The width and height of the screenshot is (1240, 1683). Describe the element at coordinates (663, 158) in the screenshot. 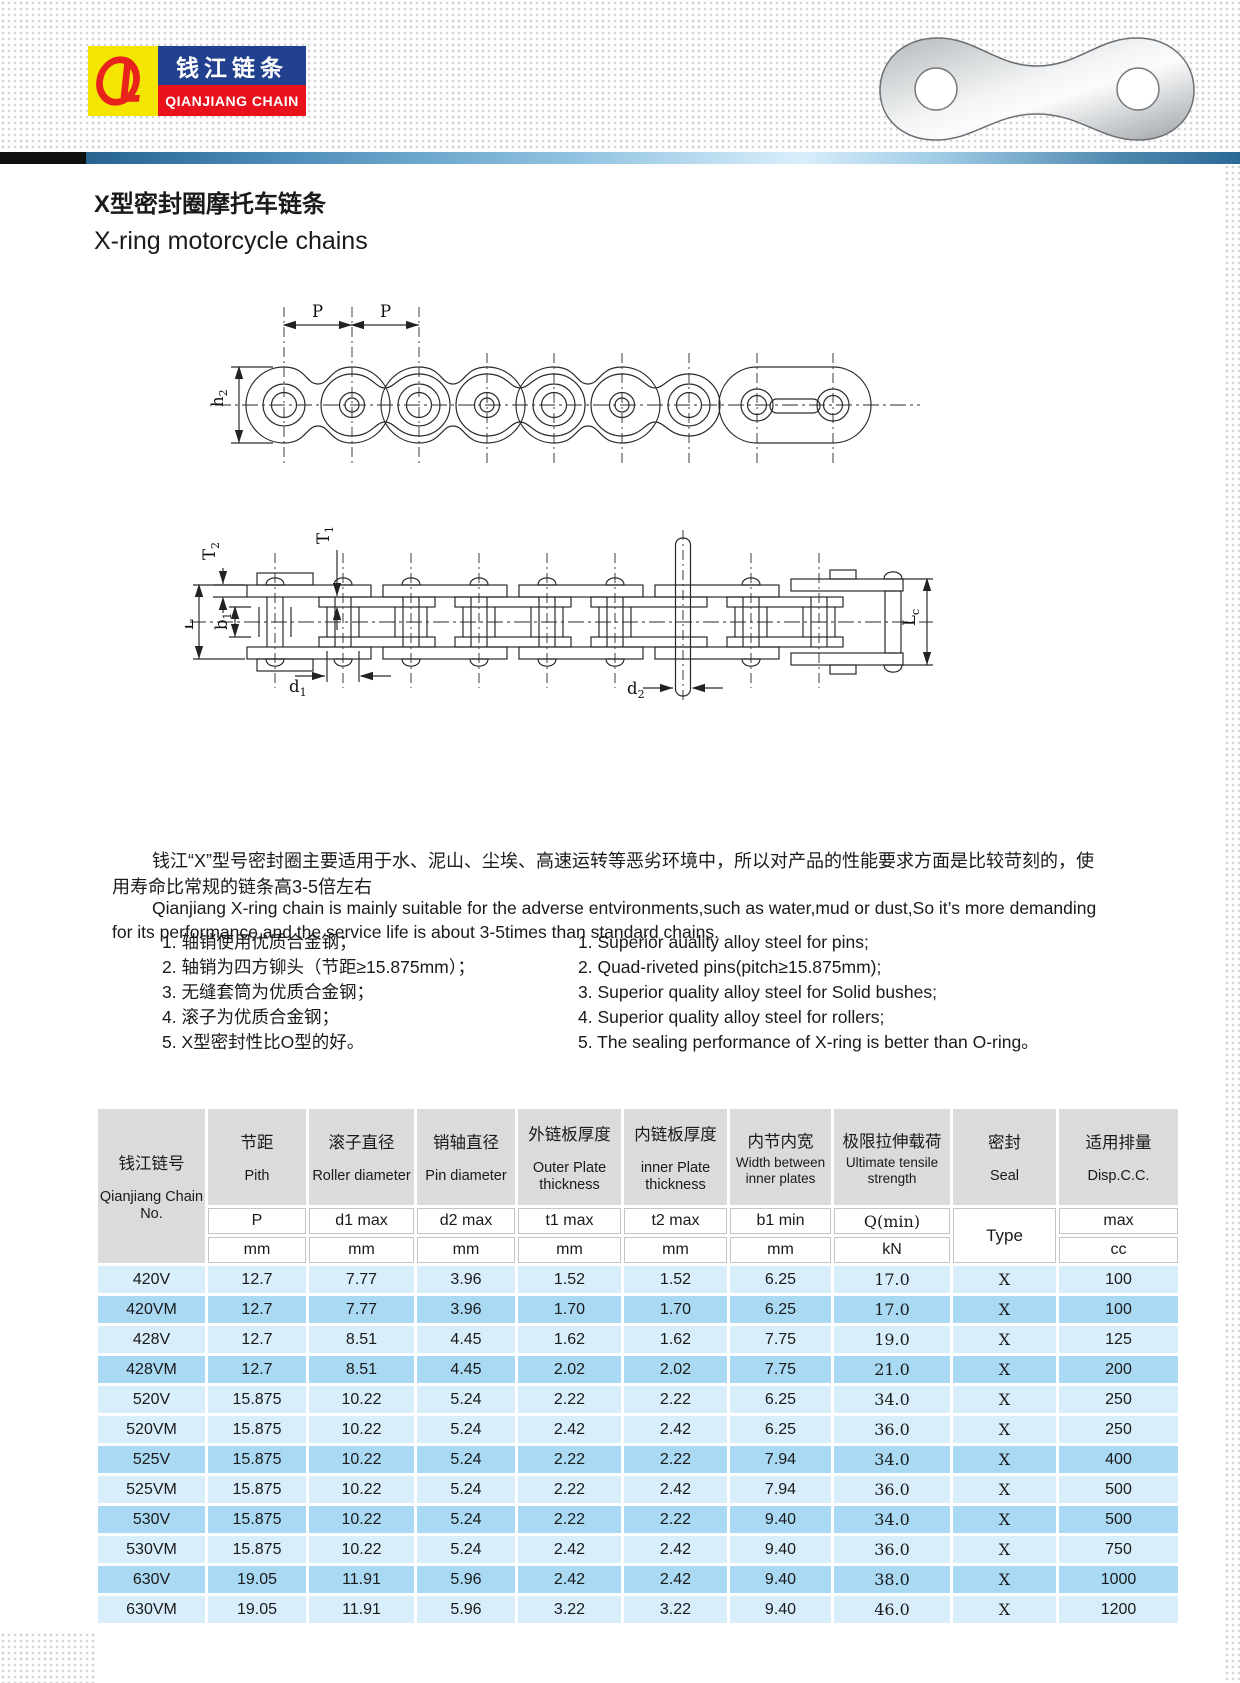

I see `header-rule-blue-gradient` at that location.